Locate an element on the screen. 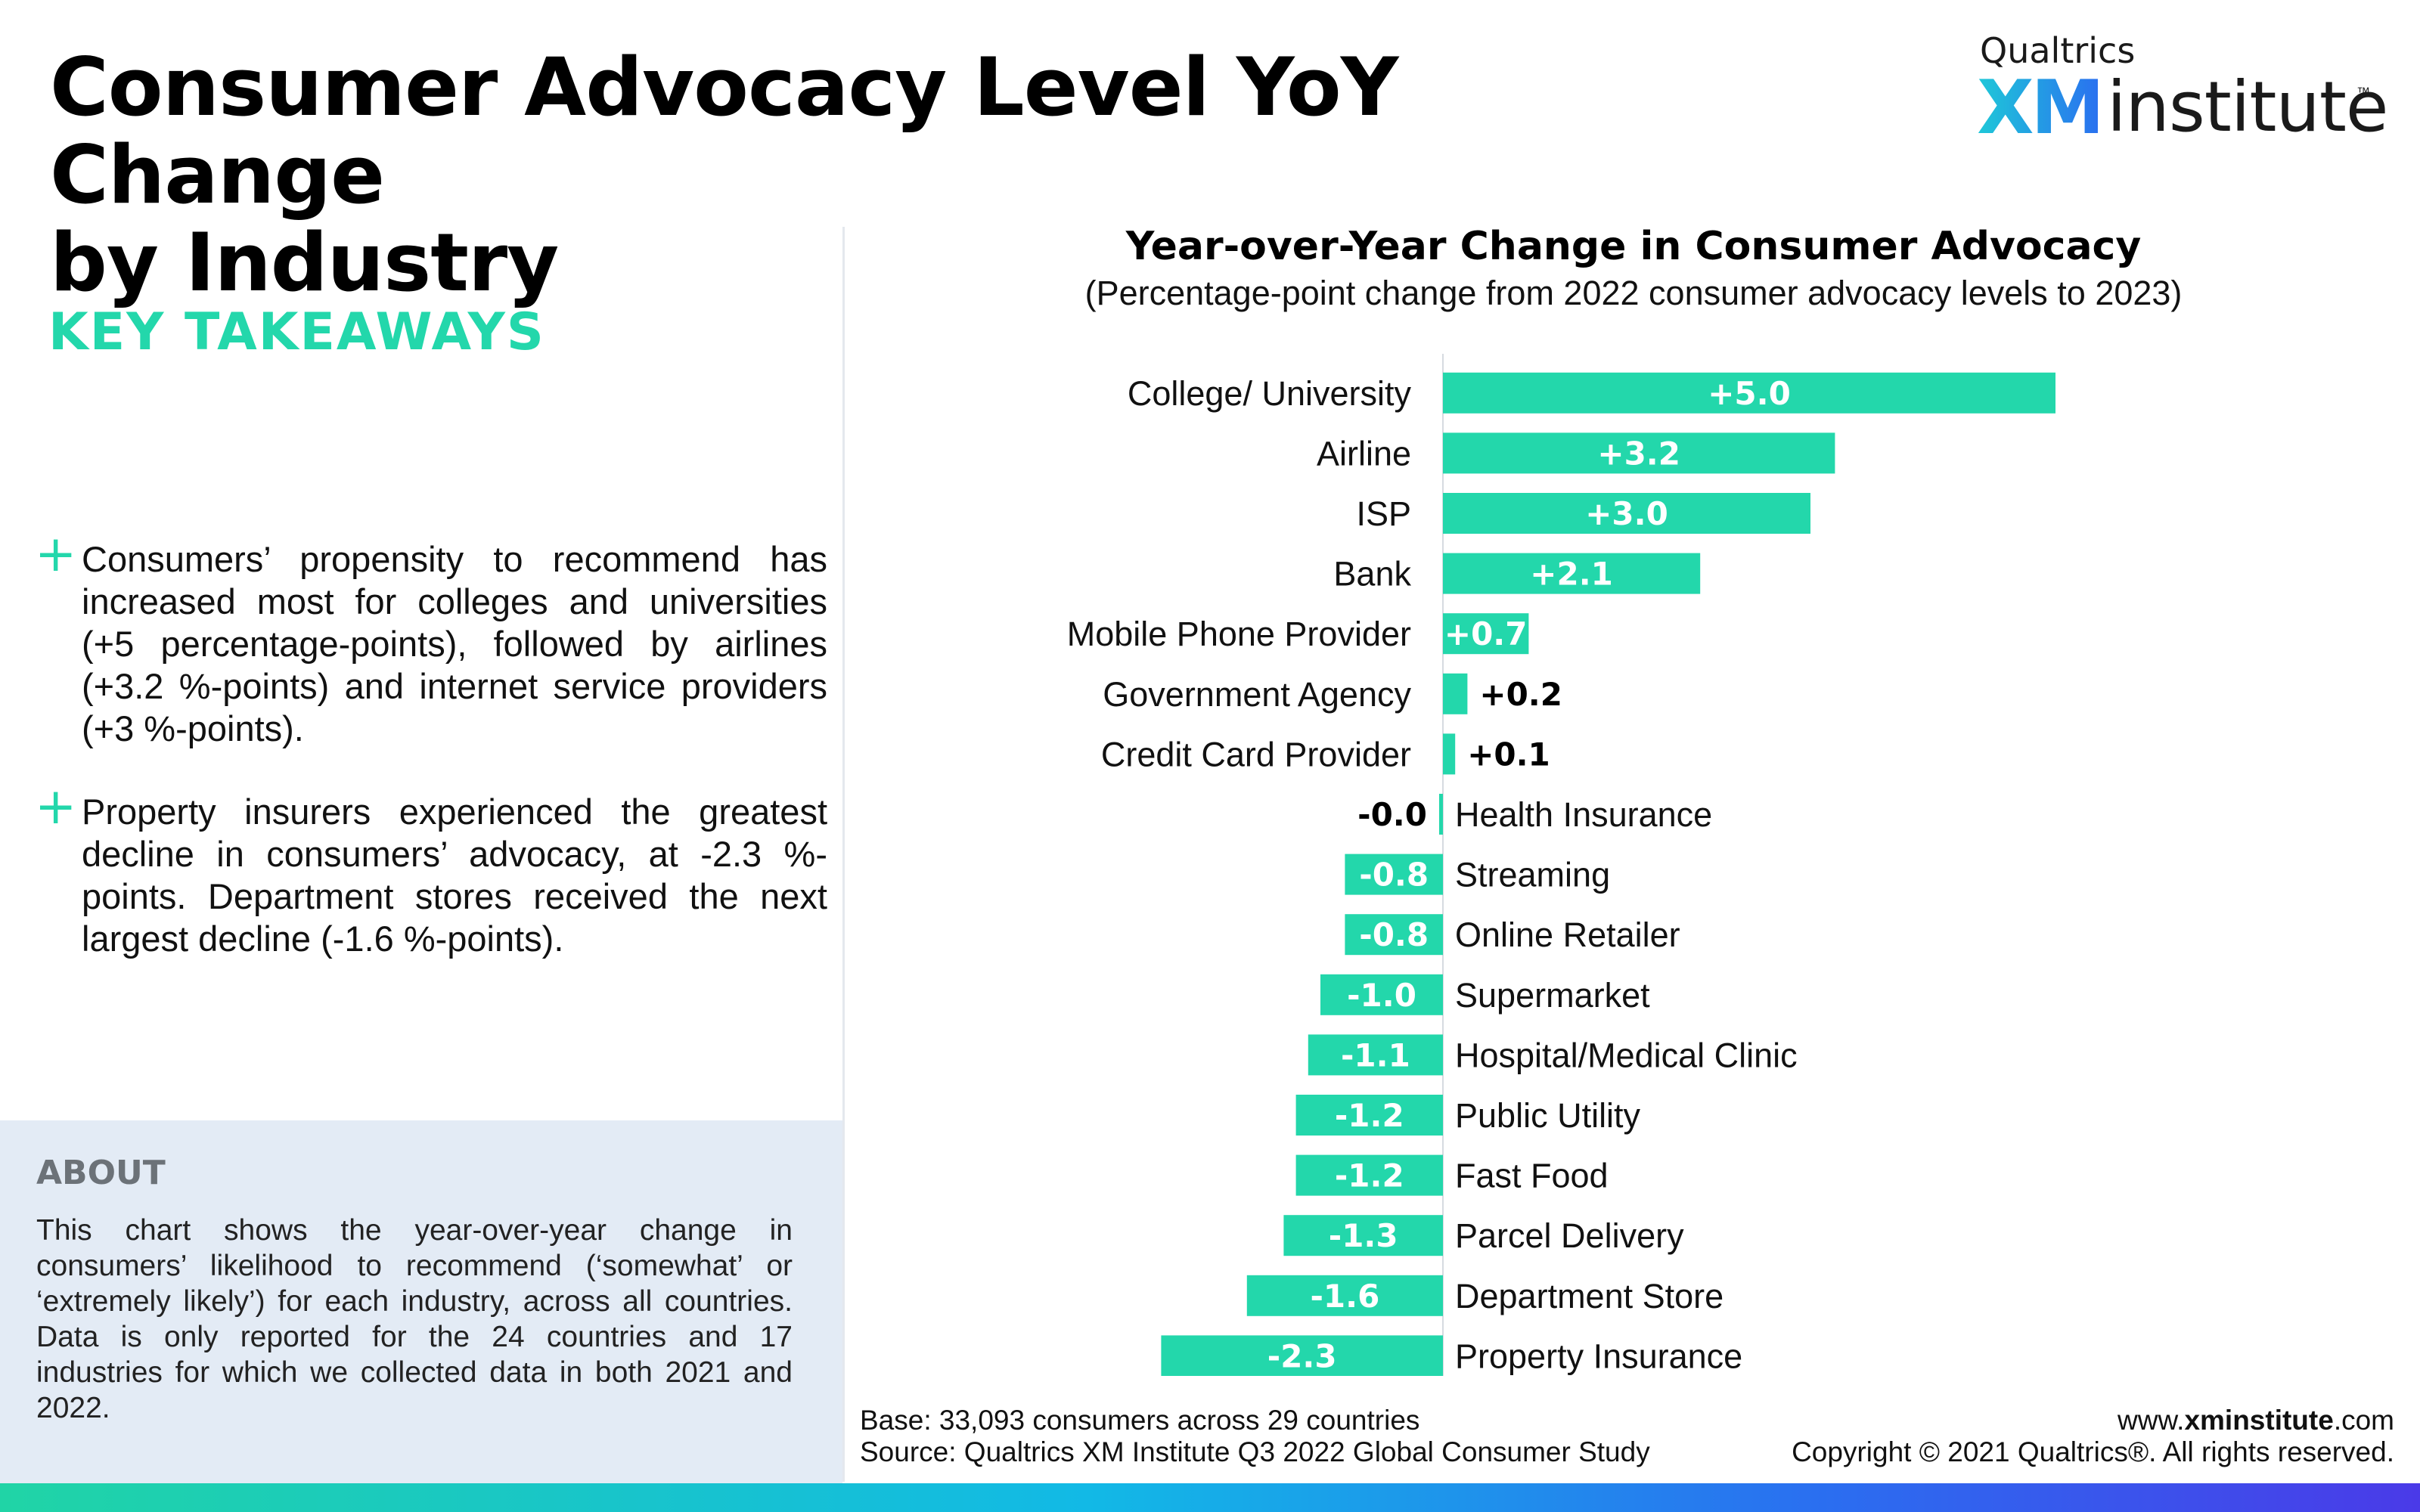 This screenshot has height=1512, width=2420. value-label: -1.1 is located at coordinates (1375, 1055).